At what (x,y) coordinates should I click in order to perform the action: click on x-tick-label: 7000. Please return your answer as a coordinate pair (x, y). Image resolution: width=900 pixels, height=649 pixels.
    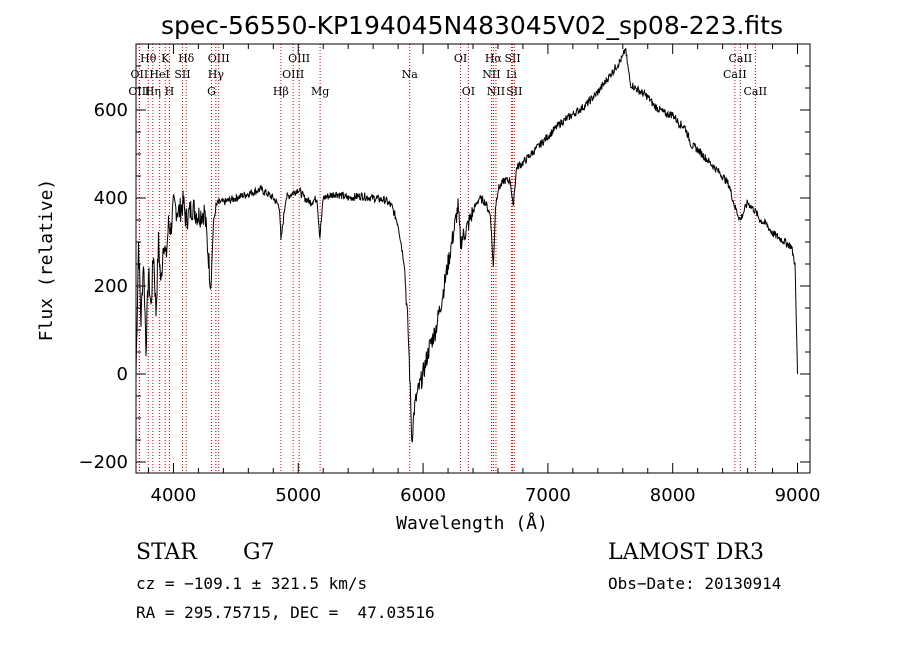
    Looking at the image, I should click on (548, 495).